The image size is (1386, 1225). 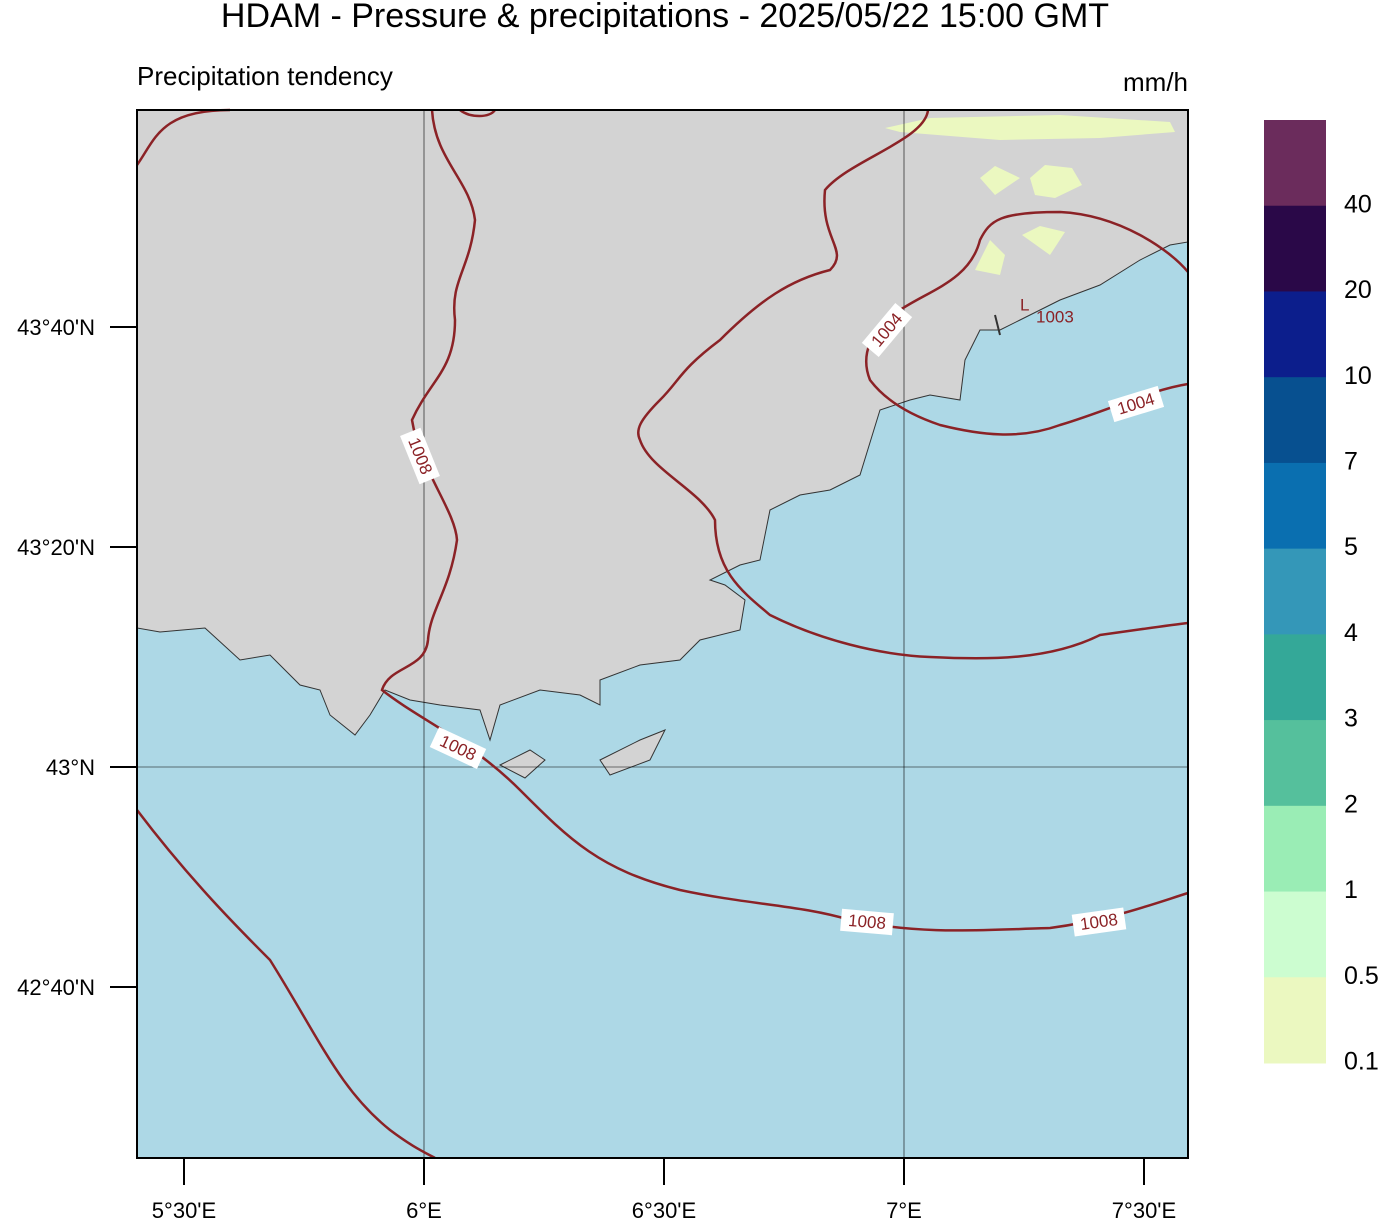 I want to click on colorbar-label: 40, so click(x=1358, y=204).